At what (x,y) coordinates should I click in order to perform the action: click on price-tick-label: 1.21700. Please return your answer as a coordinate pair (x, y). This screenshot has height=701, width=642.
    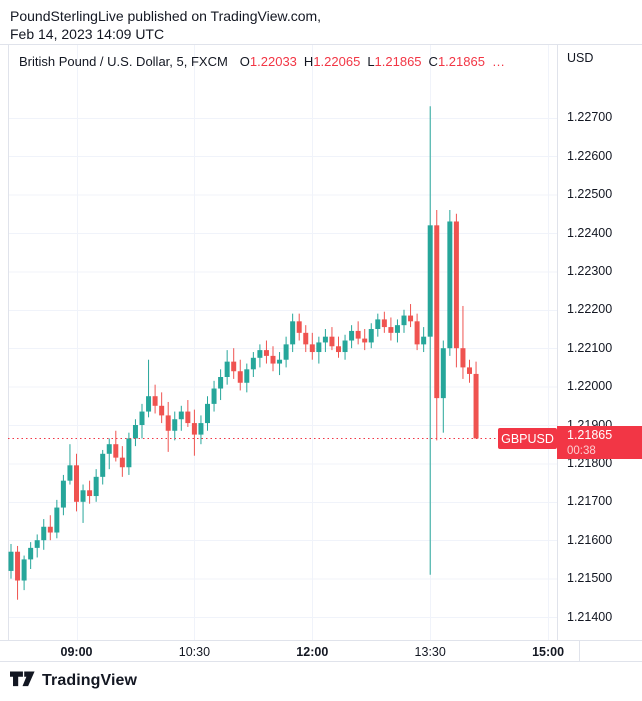
    Looking at the image, I should click on (590, 501).